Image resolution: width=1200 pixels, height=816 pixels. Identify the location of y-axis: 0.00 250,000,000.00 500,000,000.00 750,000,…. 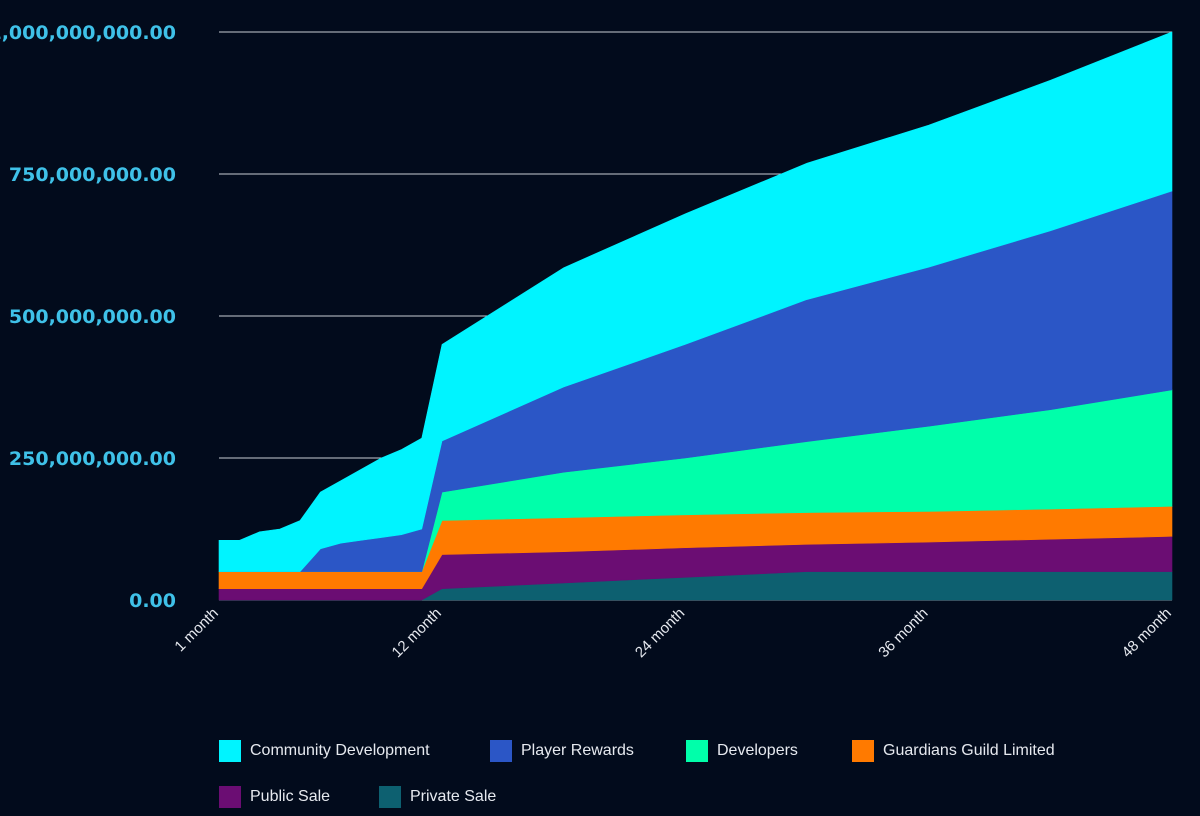
(88, 317).